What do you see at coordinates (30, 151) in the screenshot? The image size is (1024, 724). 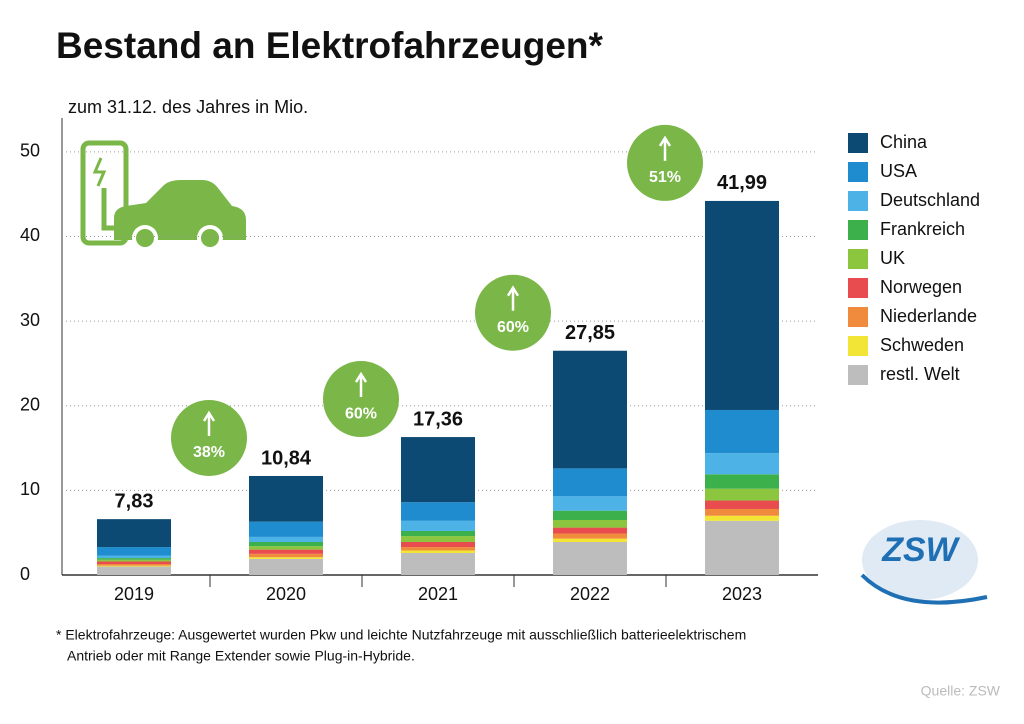 I see `y-tick-label: 50` at bounding box center [30, 151].